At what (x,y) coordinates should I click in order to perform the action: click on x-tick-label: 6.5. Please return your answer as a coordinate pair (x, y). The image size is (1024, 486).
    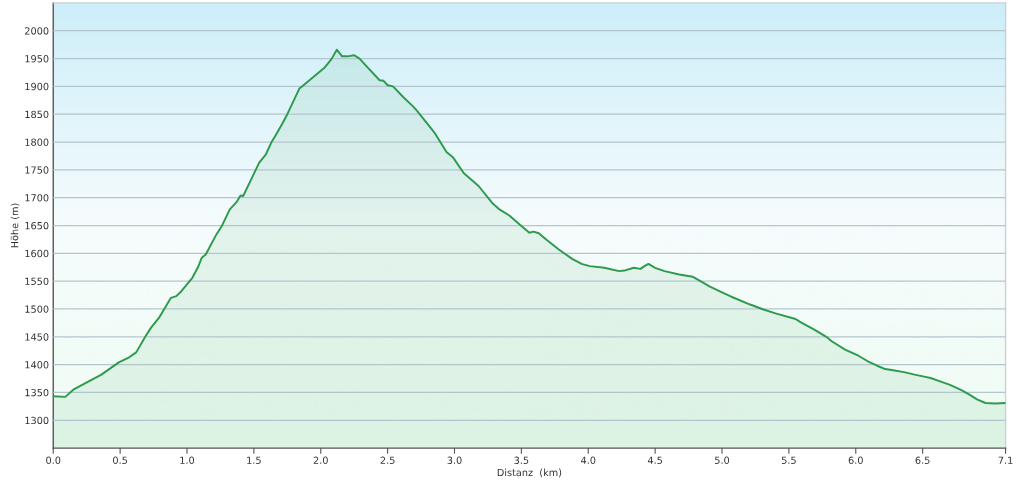
    Looking at the image, I should click on (922, 460).